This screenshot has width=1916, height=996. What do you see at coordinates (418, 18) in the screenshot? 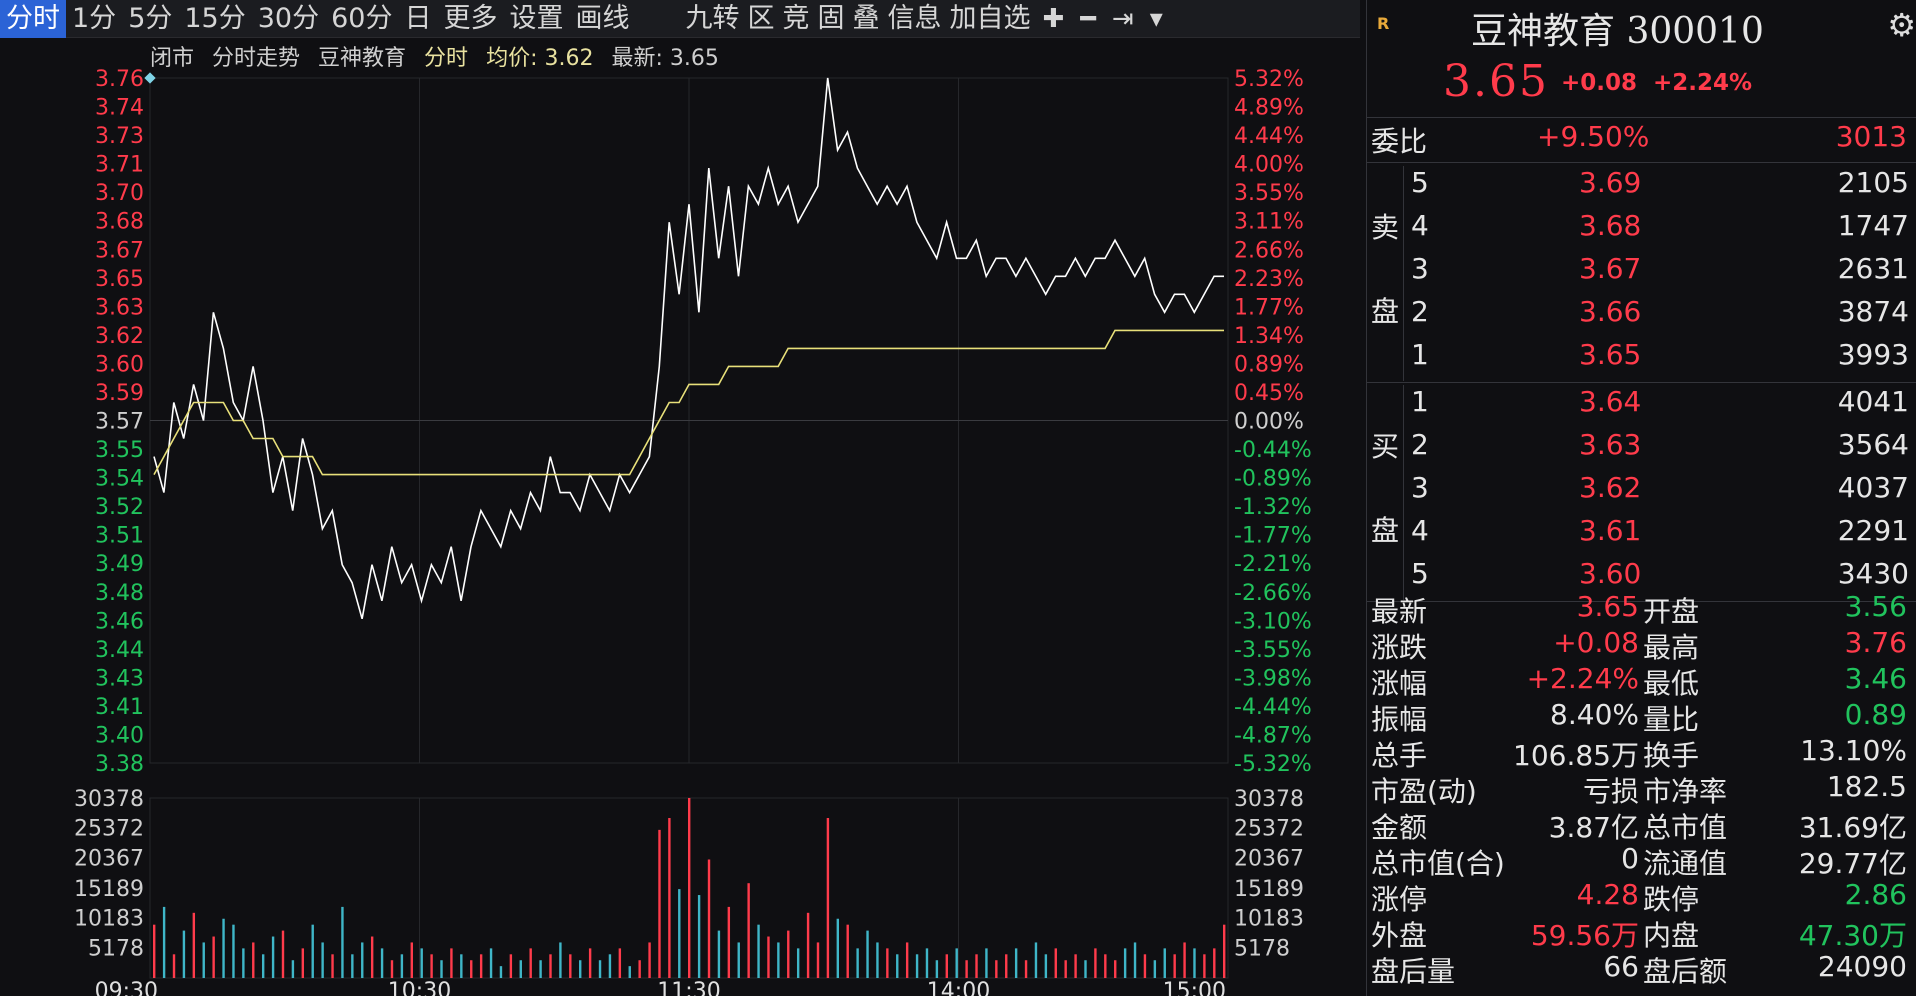
I see `tab-6: 日` at bounding box center [418, 18].